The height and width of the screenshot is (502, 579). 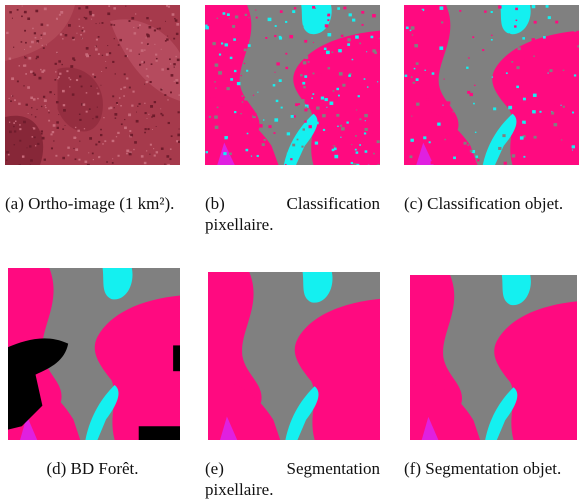 I want to click on caption-text: Classification objet., so click(x=495, y=203).